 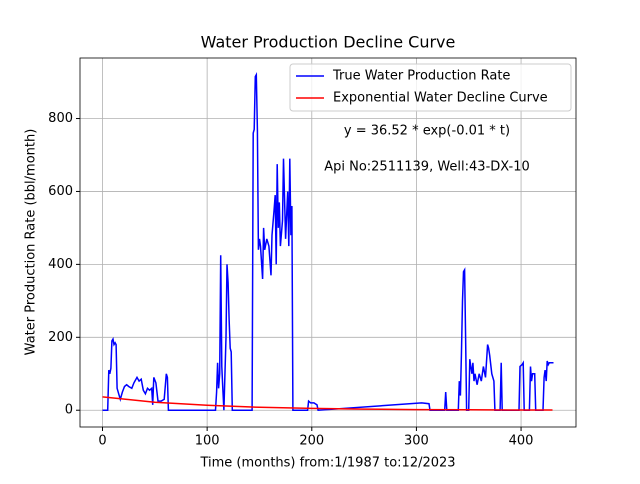 What do you see at coordinates (60, 337) in the screenshot?
I see `y-tick-label: 200` at bounding box center [60, 337].